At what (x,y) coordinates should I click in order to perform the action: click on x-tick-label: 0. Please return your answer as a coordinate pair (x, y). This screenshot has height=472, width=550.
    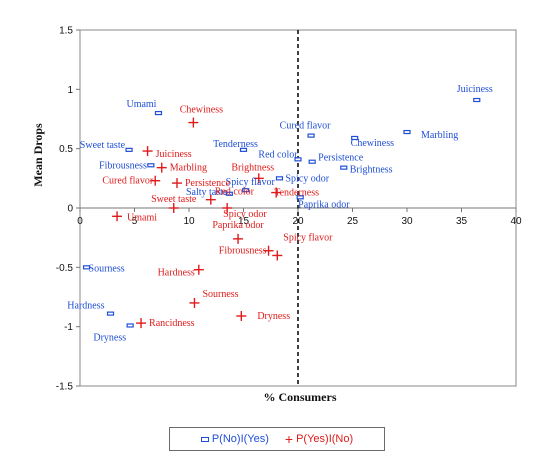
    Looking at the image, I should click on (80, 221).